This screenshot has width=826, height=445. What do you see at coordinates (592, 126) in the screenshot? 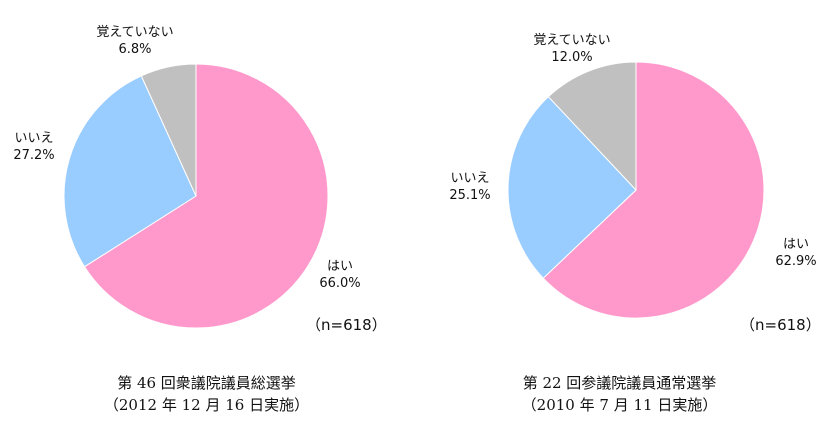
I see `slice-2010-not-remember` at bounding box center [592, 126].